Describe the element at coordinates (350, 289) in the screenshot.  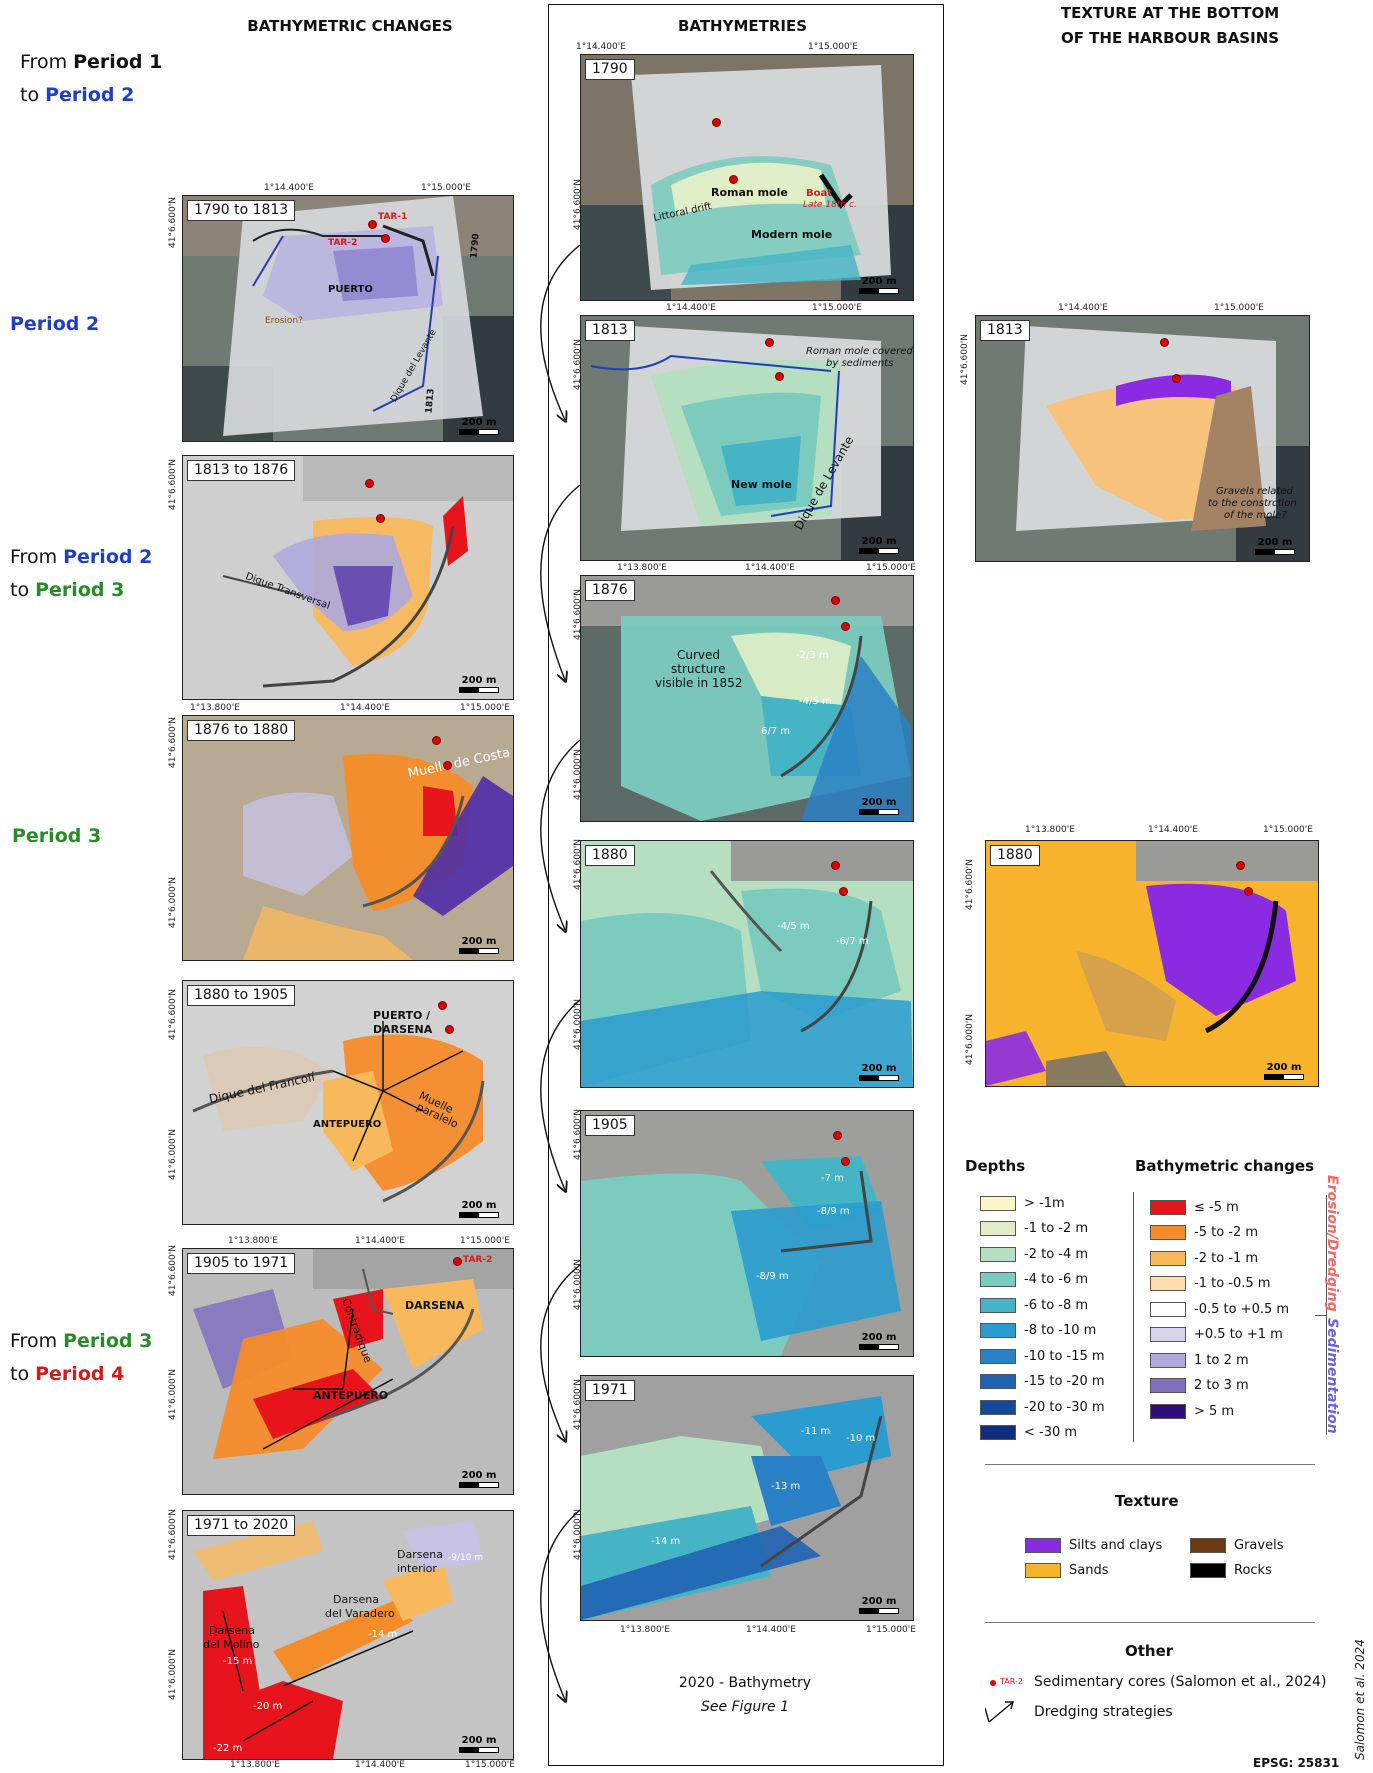
I see `label-puerto: PUERTO` at that location.